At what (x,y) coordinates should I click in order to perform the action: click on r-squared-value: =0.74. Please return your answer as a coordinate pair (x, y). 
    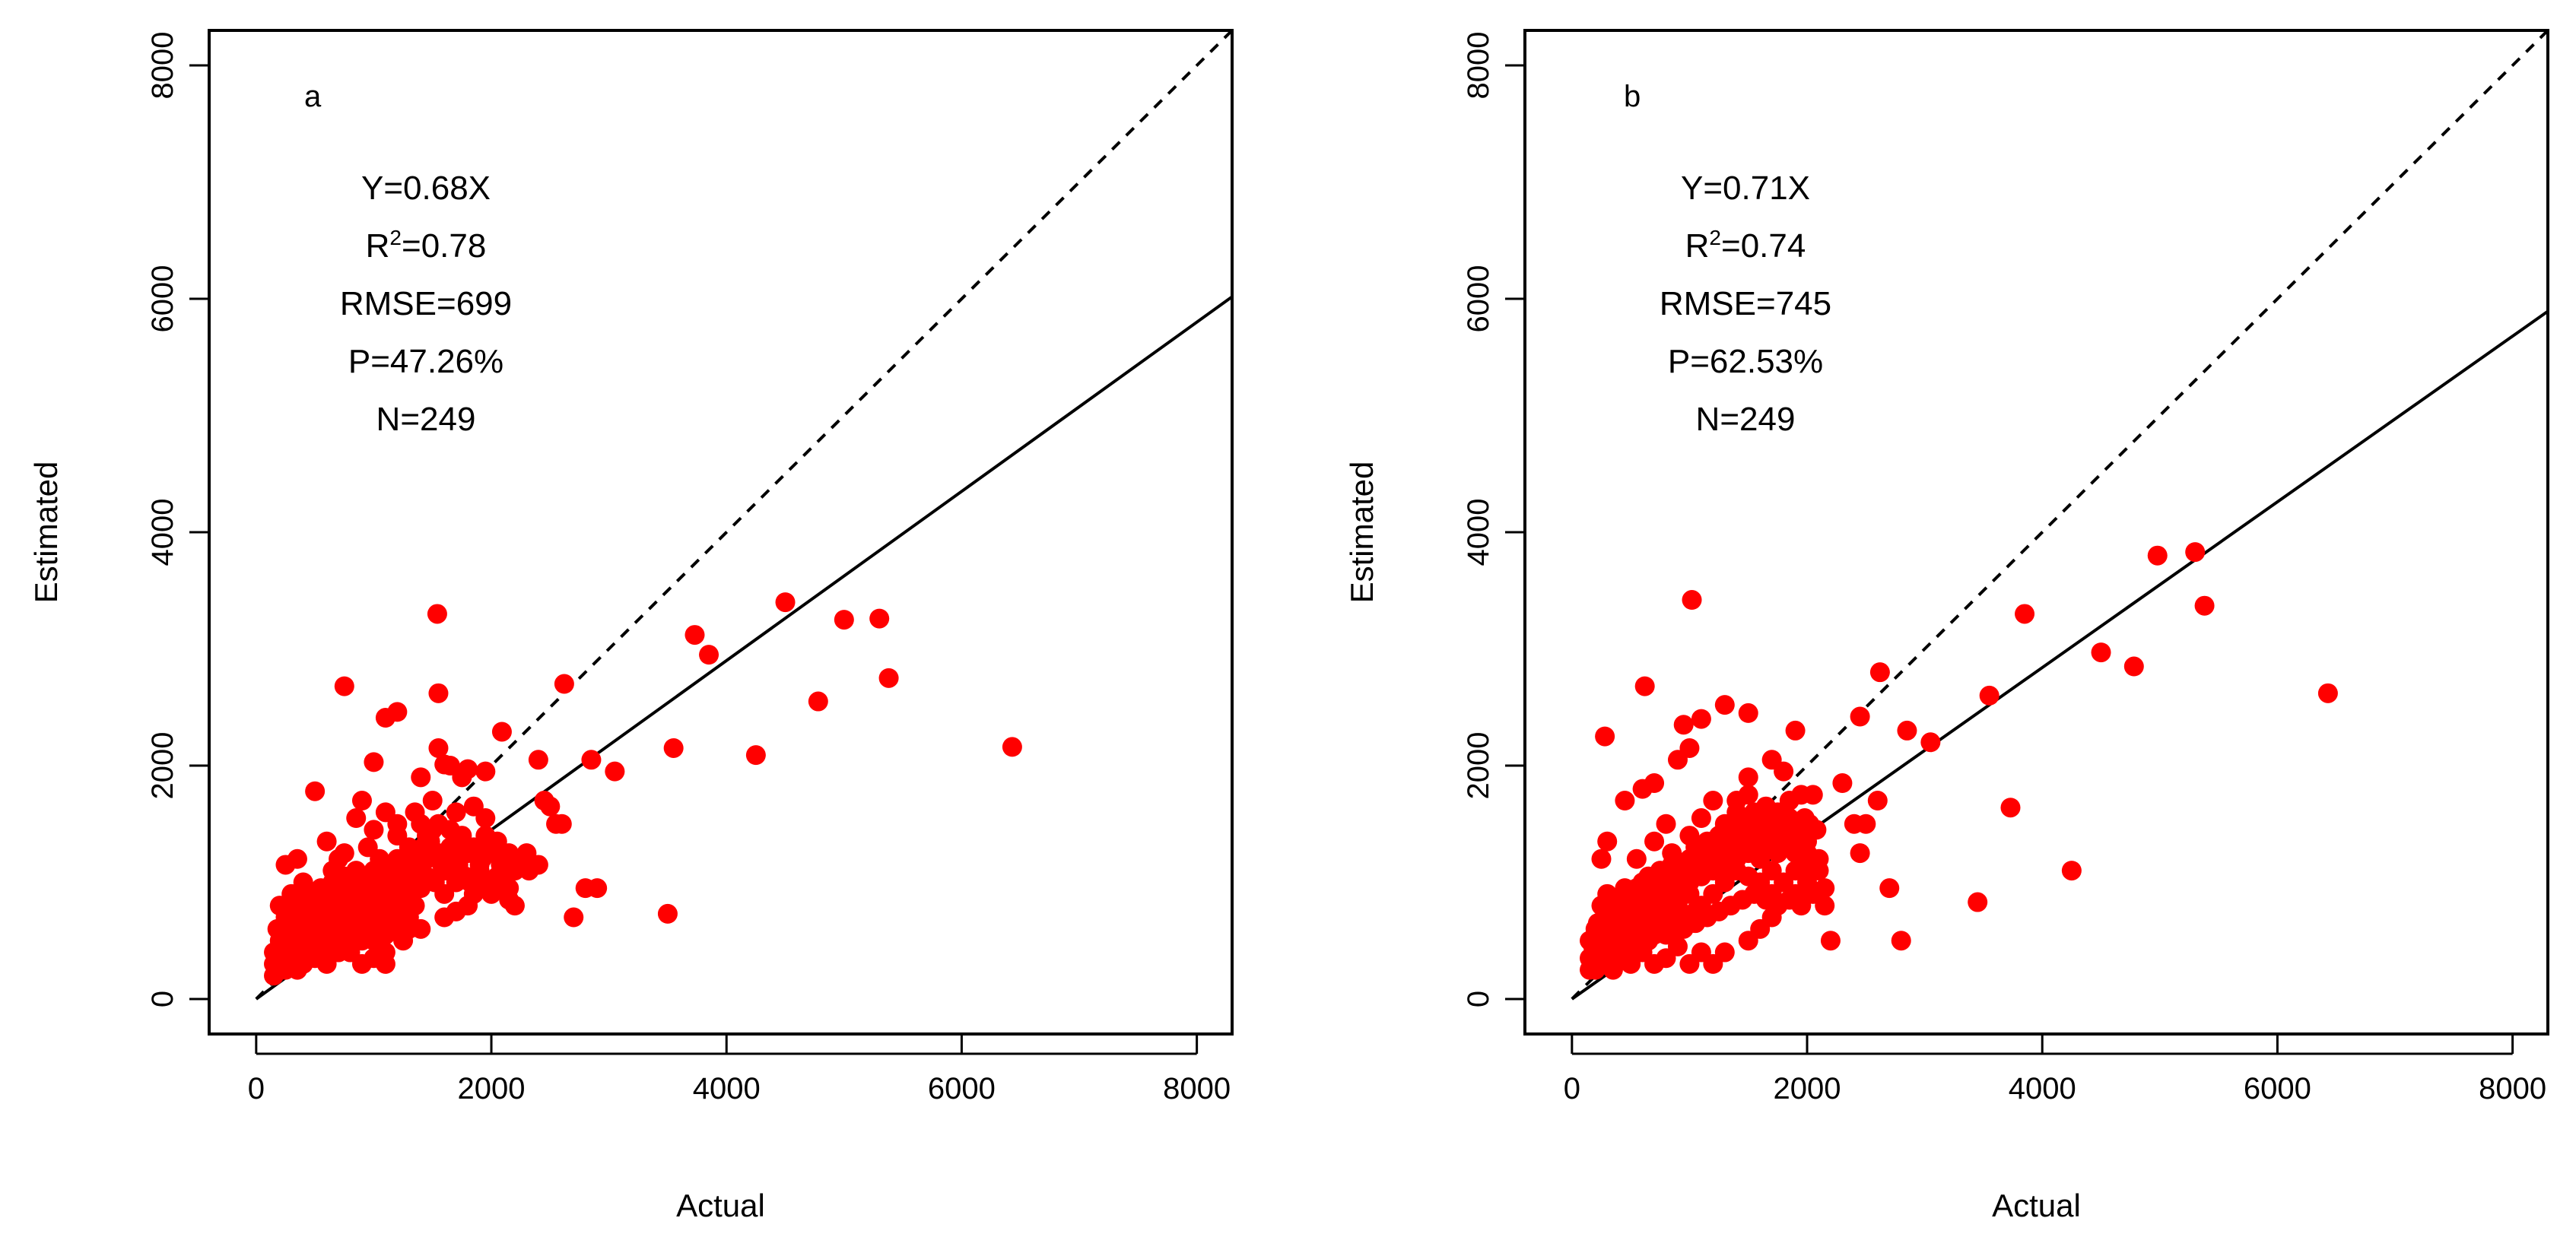
    Looking at the image, I should click on (1763, 246).